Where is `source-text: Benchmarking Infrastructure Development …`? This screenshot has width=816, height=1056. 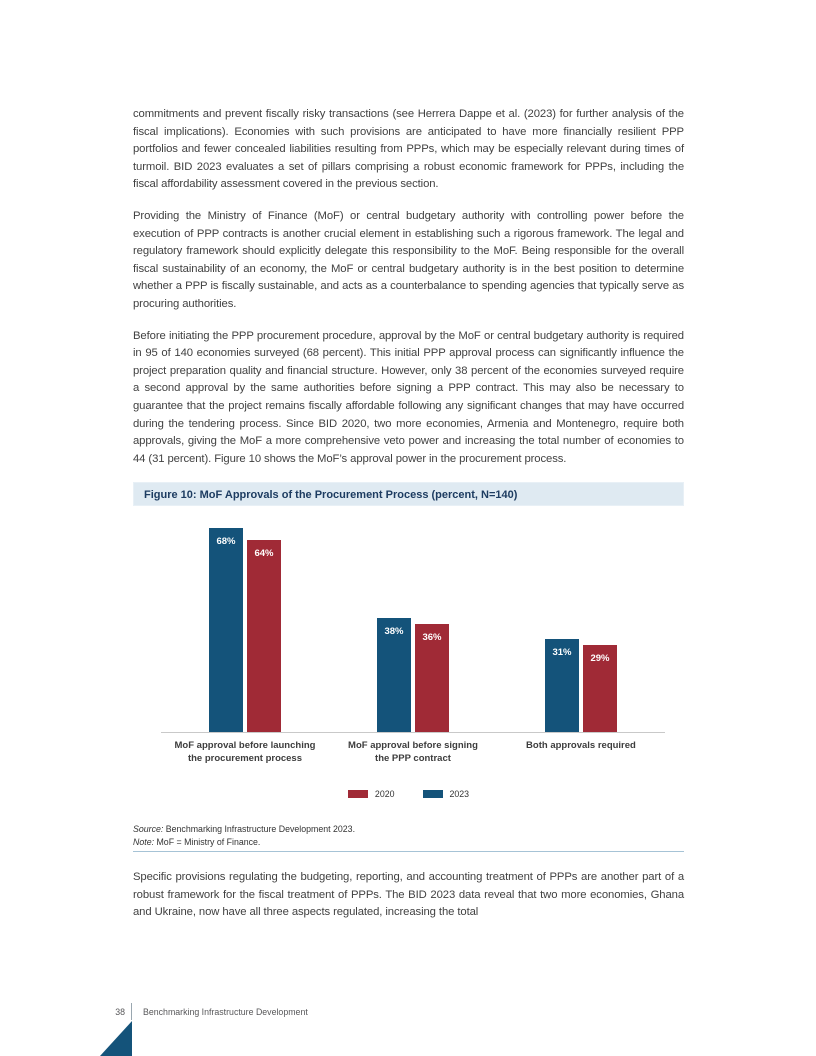
source-text: Benchmarking Infrastructure Development … is located at coordinates (260, 829).